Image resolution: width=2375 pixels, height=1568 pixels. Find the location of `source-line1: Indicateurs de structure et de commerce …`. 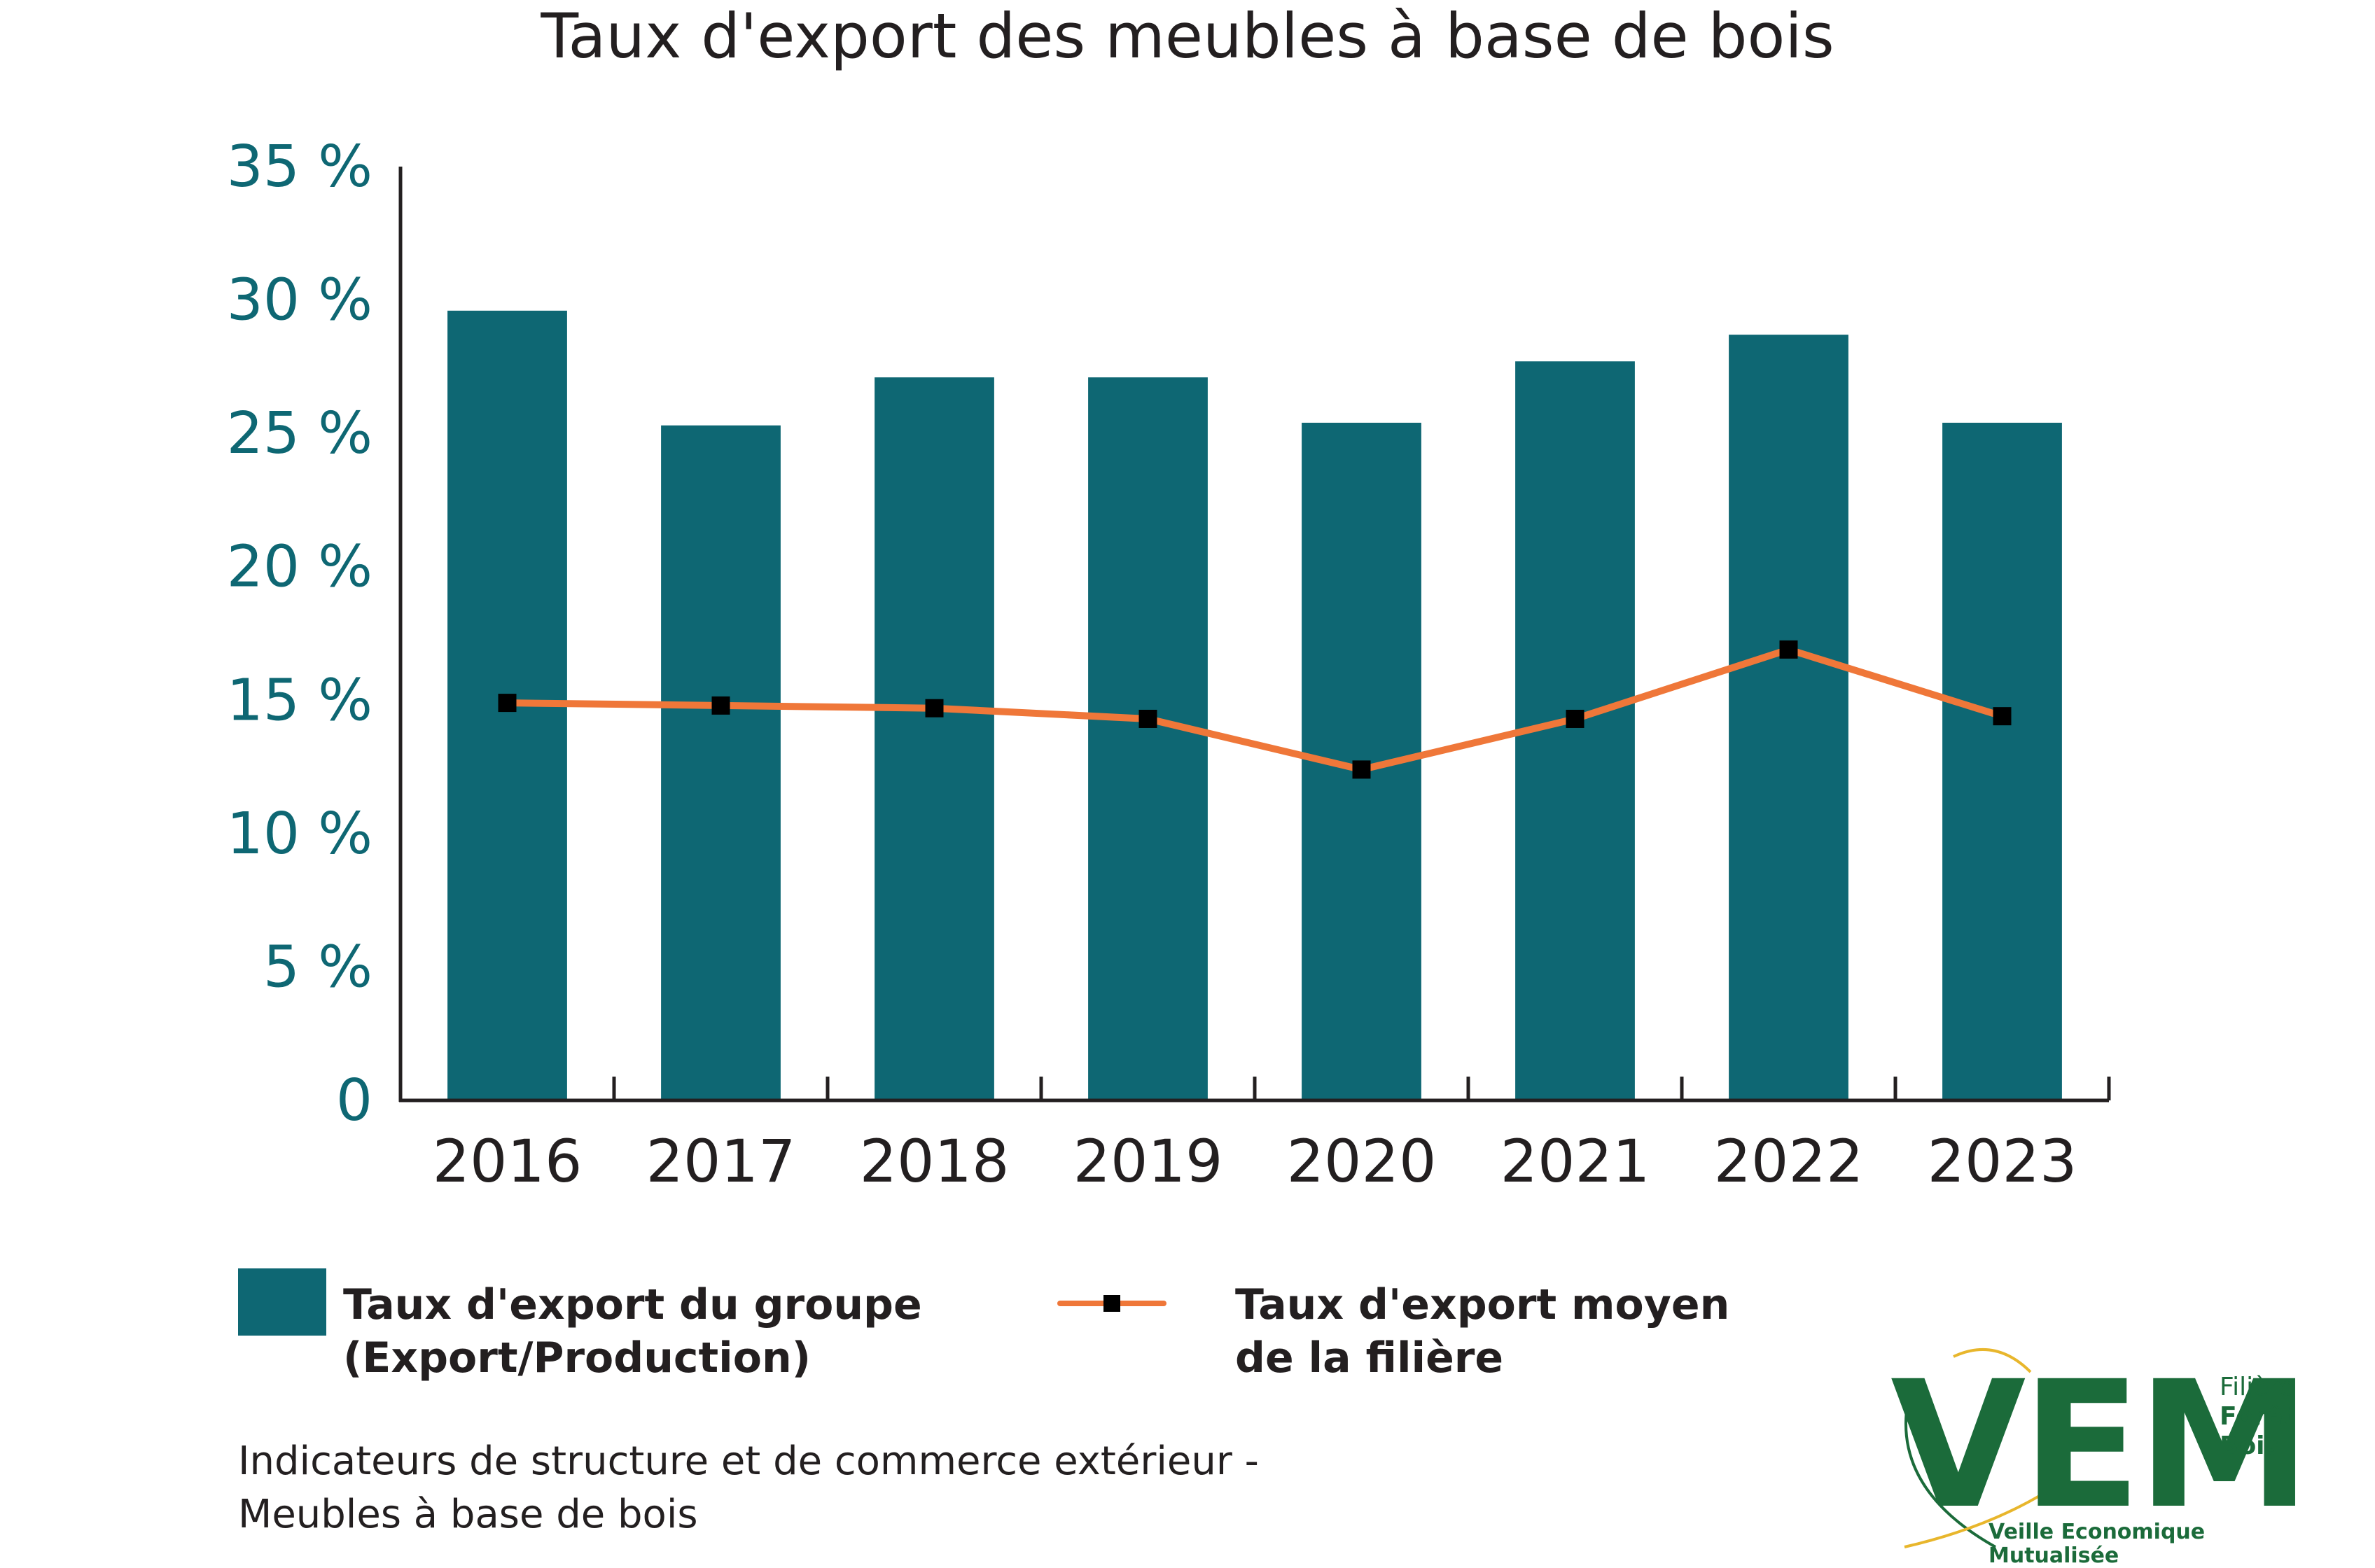

source-line1: Indicateurs de structure et de commerce … is located at coordinates (748, 1461).